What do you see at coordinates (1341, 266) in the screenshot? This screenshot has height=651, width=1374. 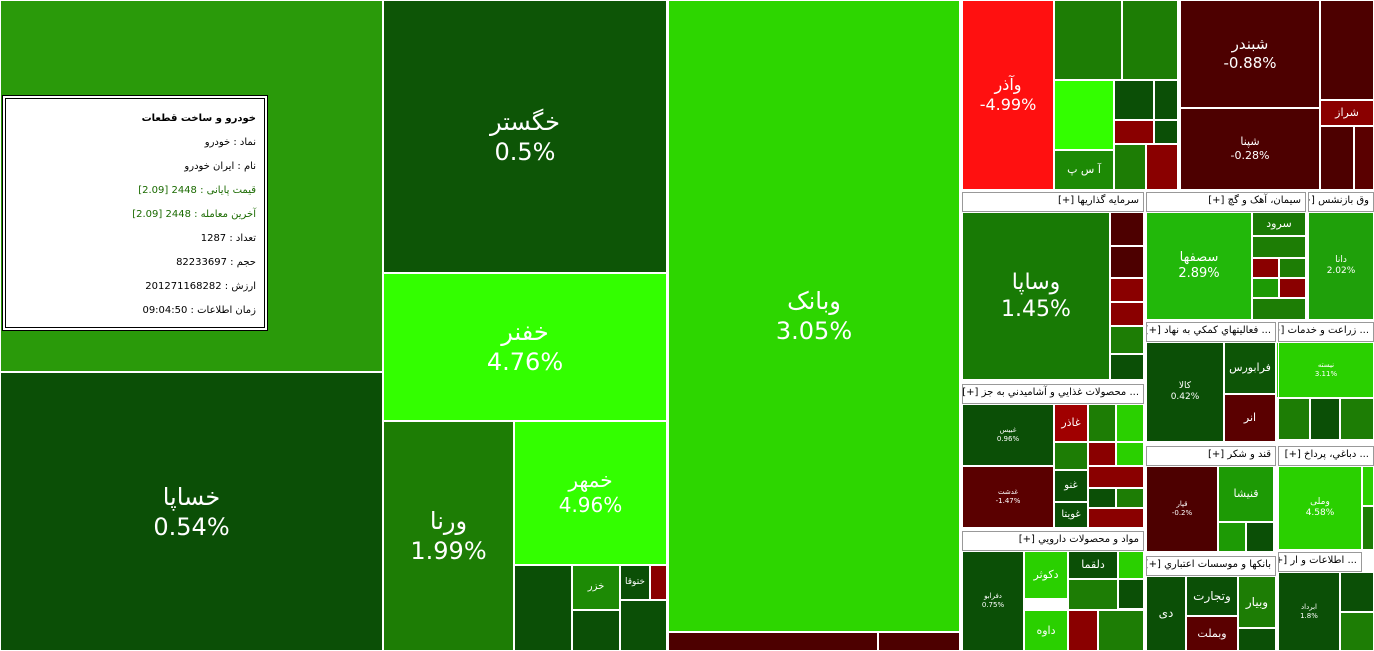 I see `tile: دانا 2.02%` at bounding box center [1341, 266].